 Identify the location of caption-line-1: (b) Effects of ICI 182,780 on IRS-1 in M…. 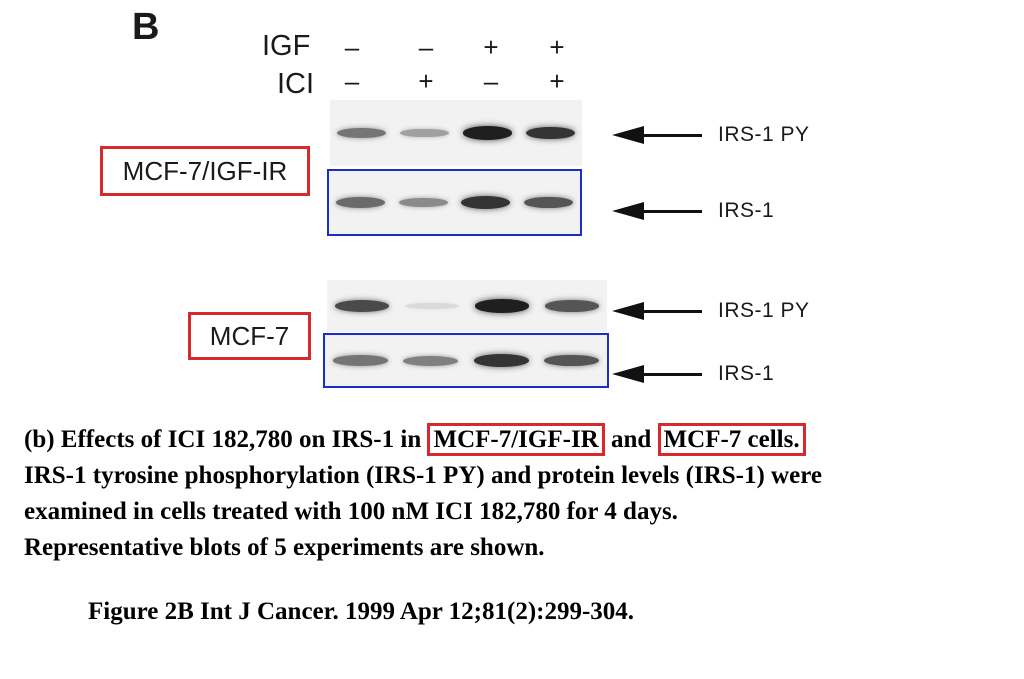
(519, 440).